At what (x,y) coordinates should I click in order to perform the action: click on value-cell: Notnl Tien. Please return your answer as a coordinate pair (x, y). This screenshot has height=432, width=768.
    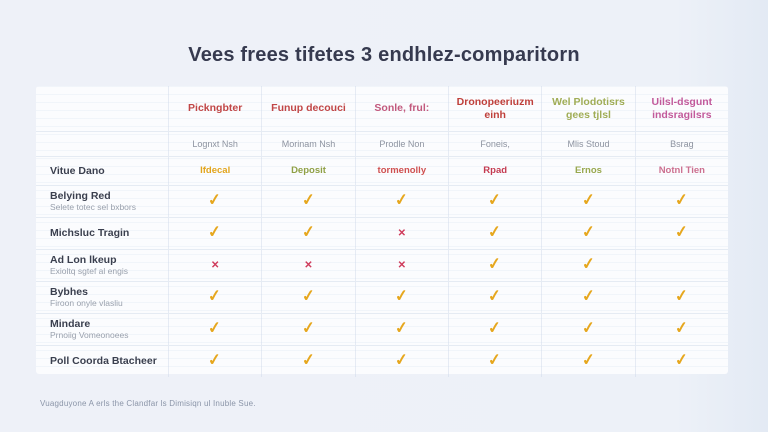
    Looking at the image, I should click on (681, 171).